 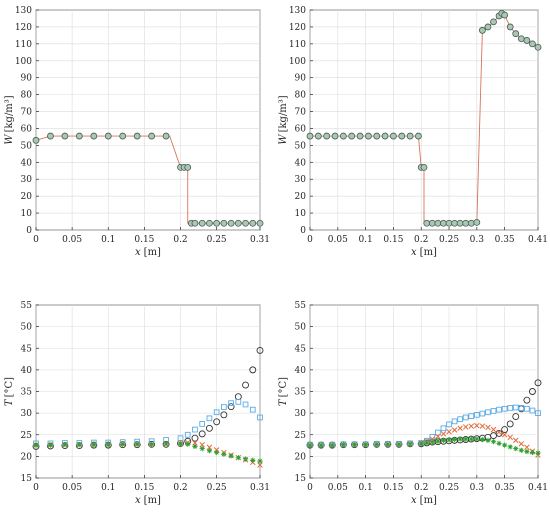 I want to click on y-tick-label: 120, so click(x=297, y=28).